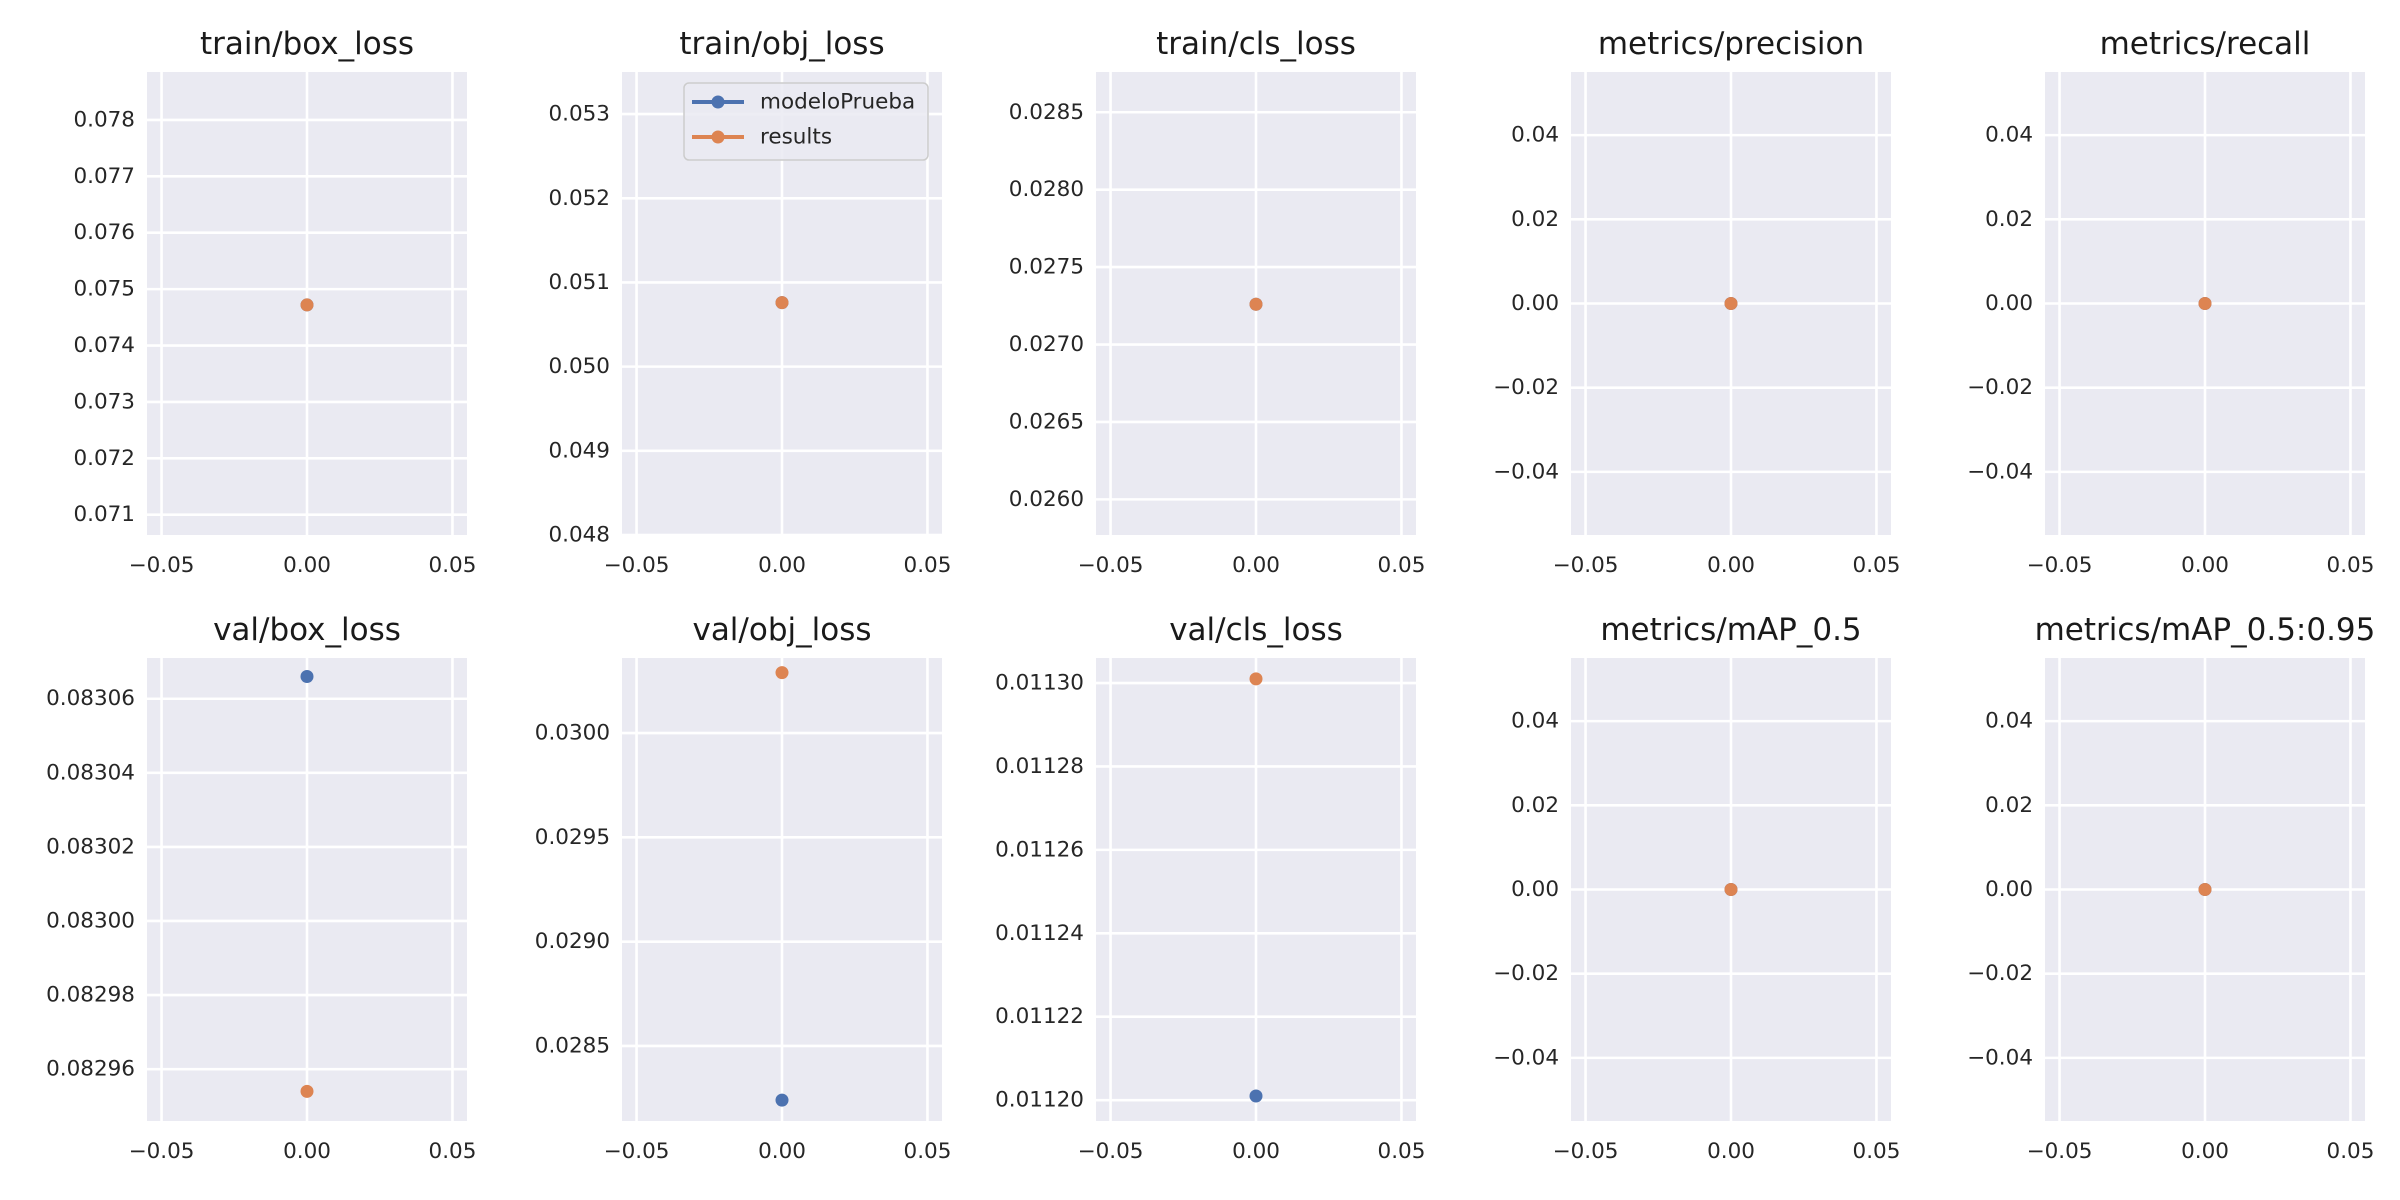 Image resolution: width=2400 pixels, height=1200 pixels. Describe the element at coordinates (104, 289) in the screenshot. I see `panel-train-box-loss-ytick-label: 0.075` at that location.